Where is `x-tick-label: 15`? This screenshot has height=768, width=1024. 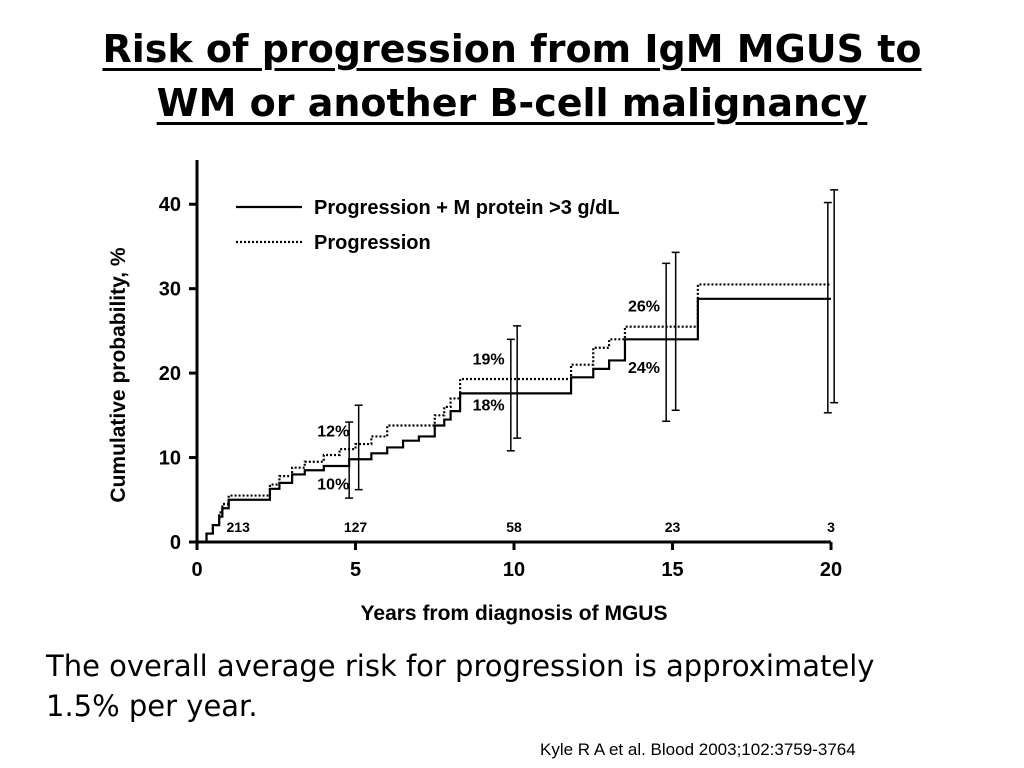 x-tick-label: 15 is located at coordinates (672, 570).